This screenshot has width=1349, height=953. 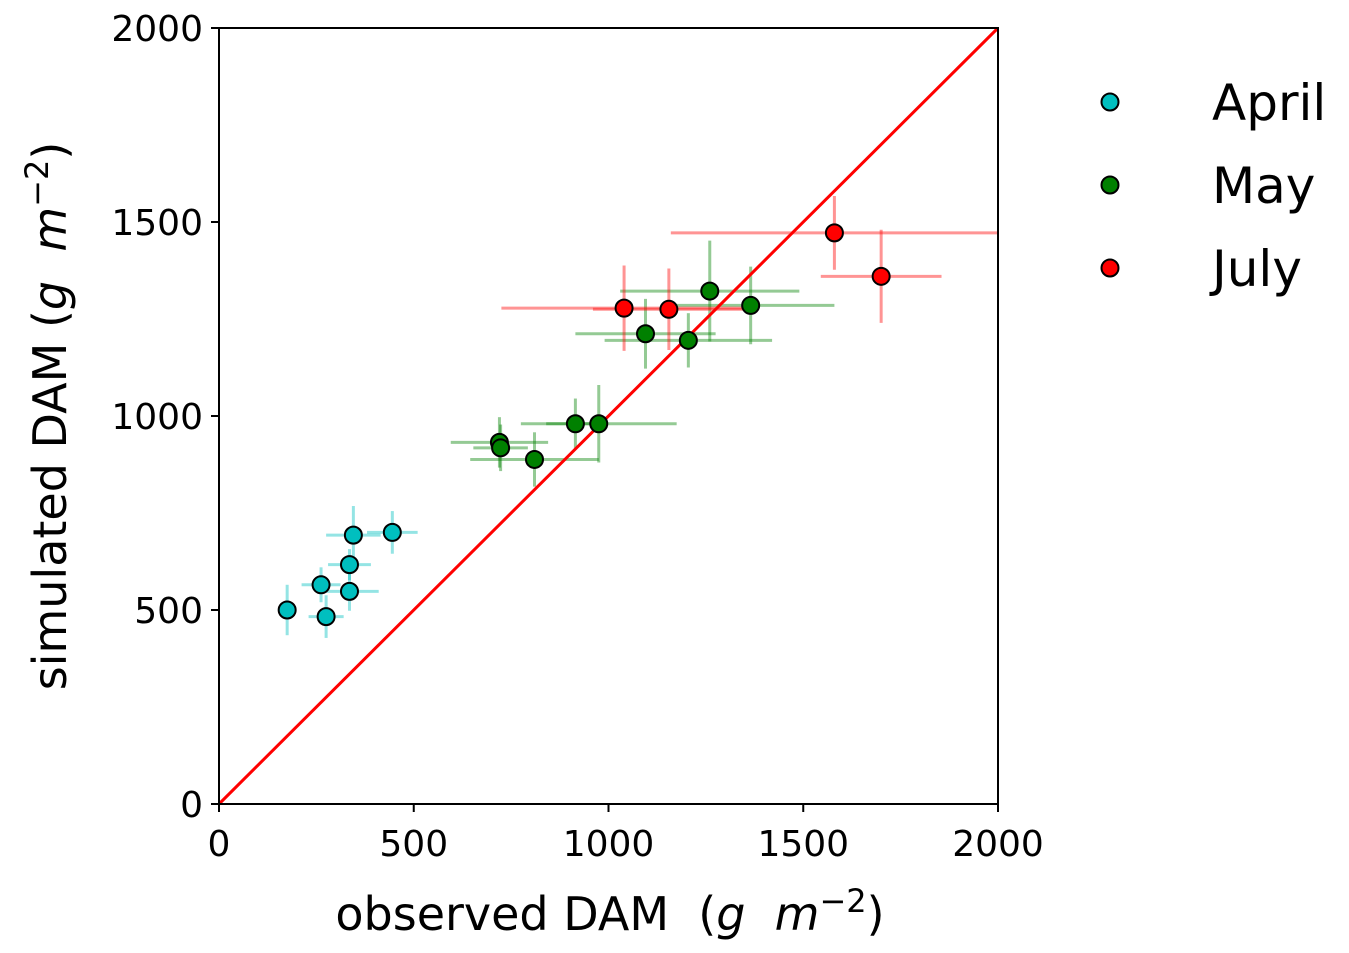 I want to click on y-axis-ticks: 0 500 1000 1500 2000, so click(x=165, y=417).